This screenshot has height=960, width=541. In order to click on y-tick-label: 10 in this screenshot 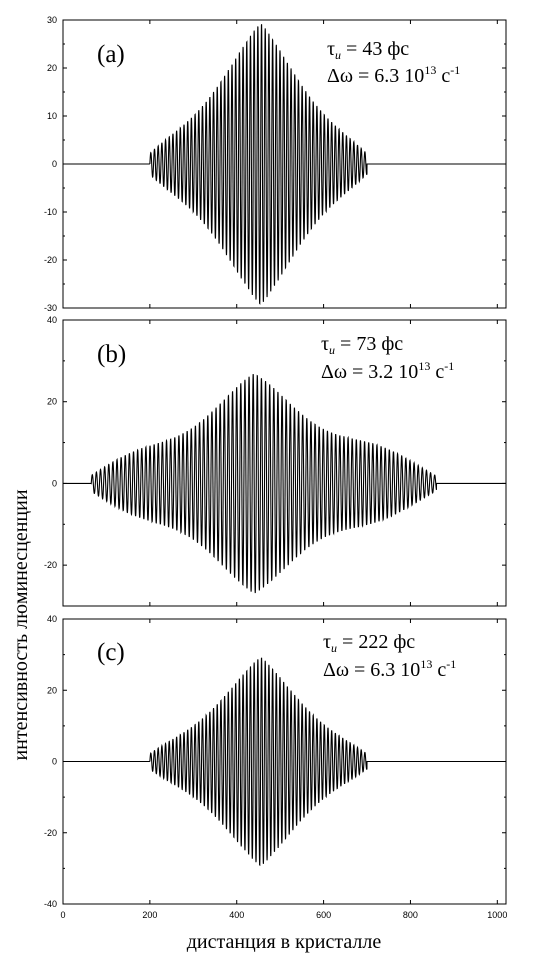, I will do `click(52, 116)`.